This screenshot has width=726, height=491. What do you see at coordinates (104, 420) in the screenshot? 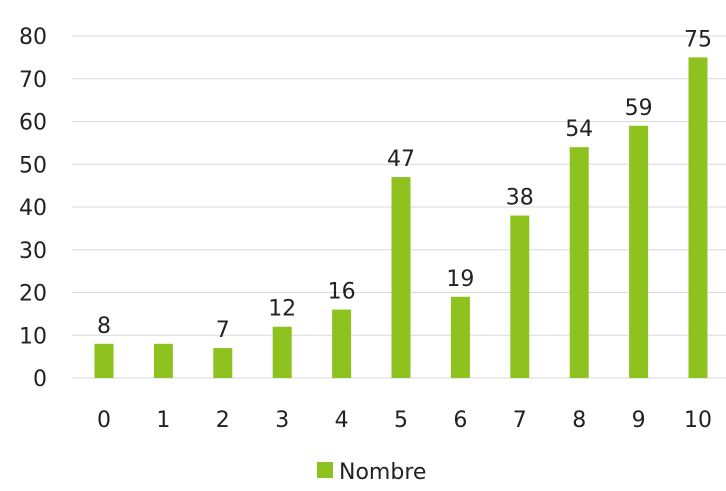
I see `x-tick-label-0: 0` at bounding box center [104, 420].